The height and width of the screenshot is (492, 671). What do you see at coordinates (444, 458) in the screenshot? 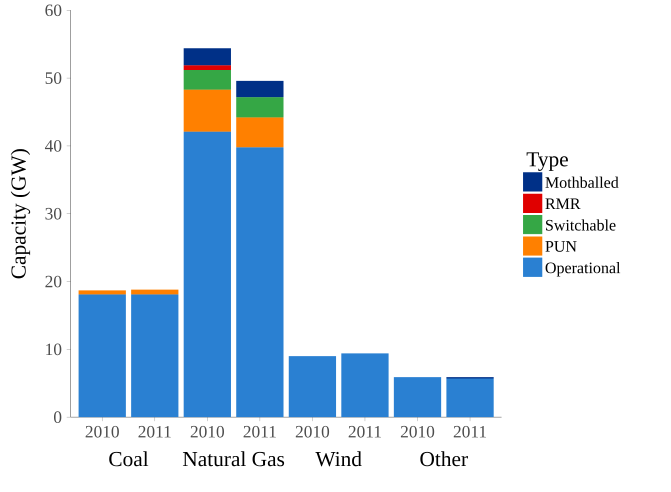
I see `text: Other` at bounding box center [444, 458].